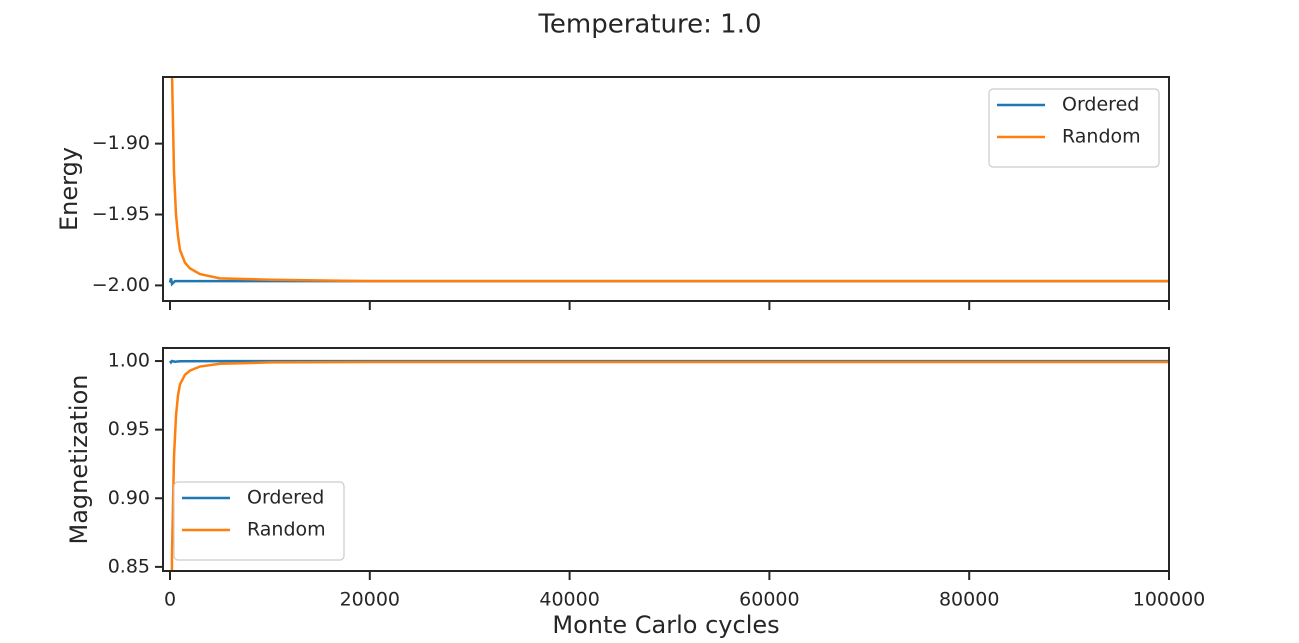  Describe the element at coordinates (569, 600) in the screenshot. I see `x-tick-label: 40000` at that location.